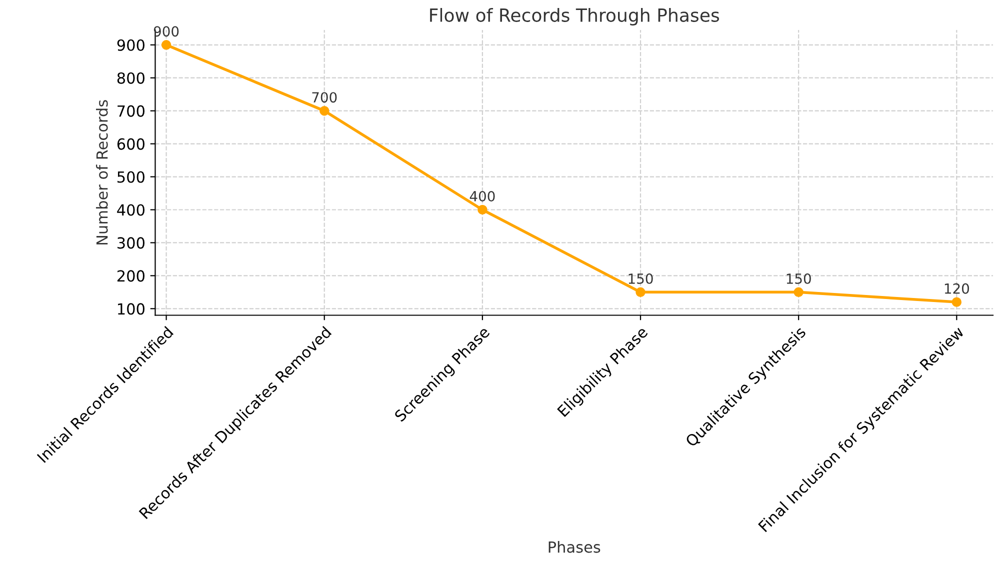 The image size is (995, 567). I want to click on y-tick-label: 300, so click(131, 243).